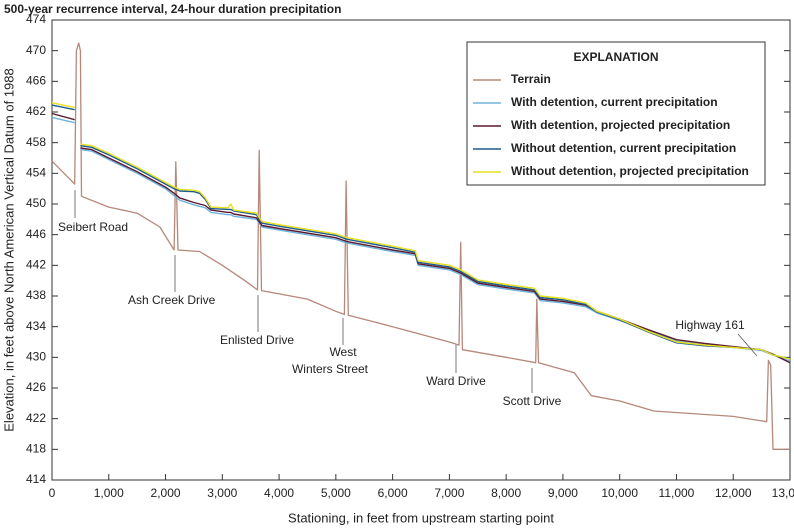 This screenshot has width=794, height=529. Describe the element at coordinates (93, 227) in the screenshot. I see `annotation: Seibert Road` at that location.